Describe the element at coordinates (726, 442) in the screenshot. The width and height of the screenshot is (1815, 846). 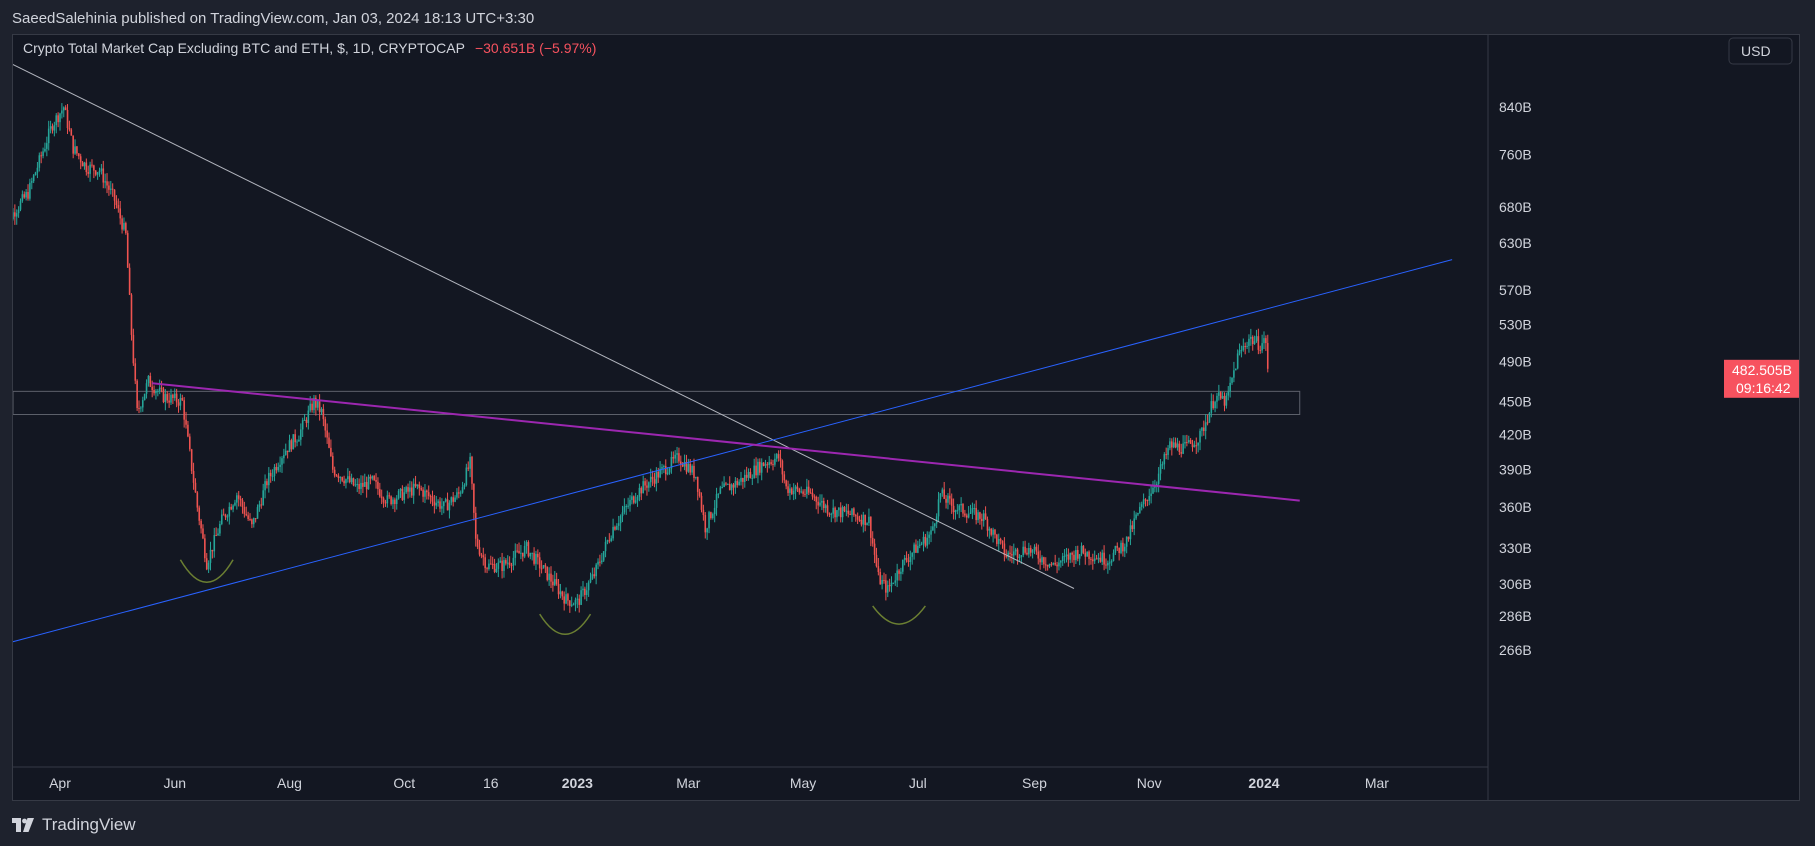
I see `descending-purple-trendline` at that location.